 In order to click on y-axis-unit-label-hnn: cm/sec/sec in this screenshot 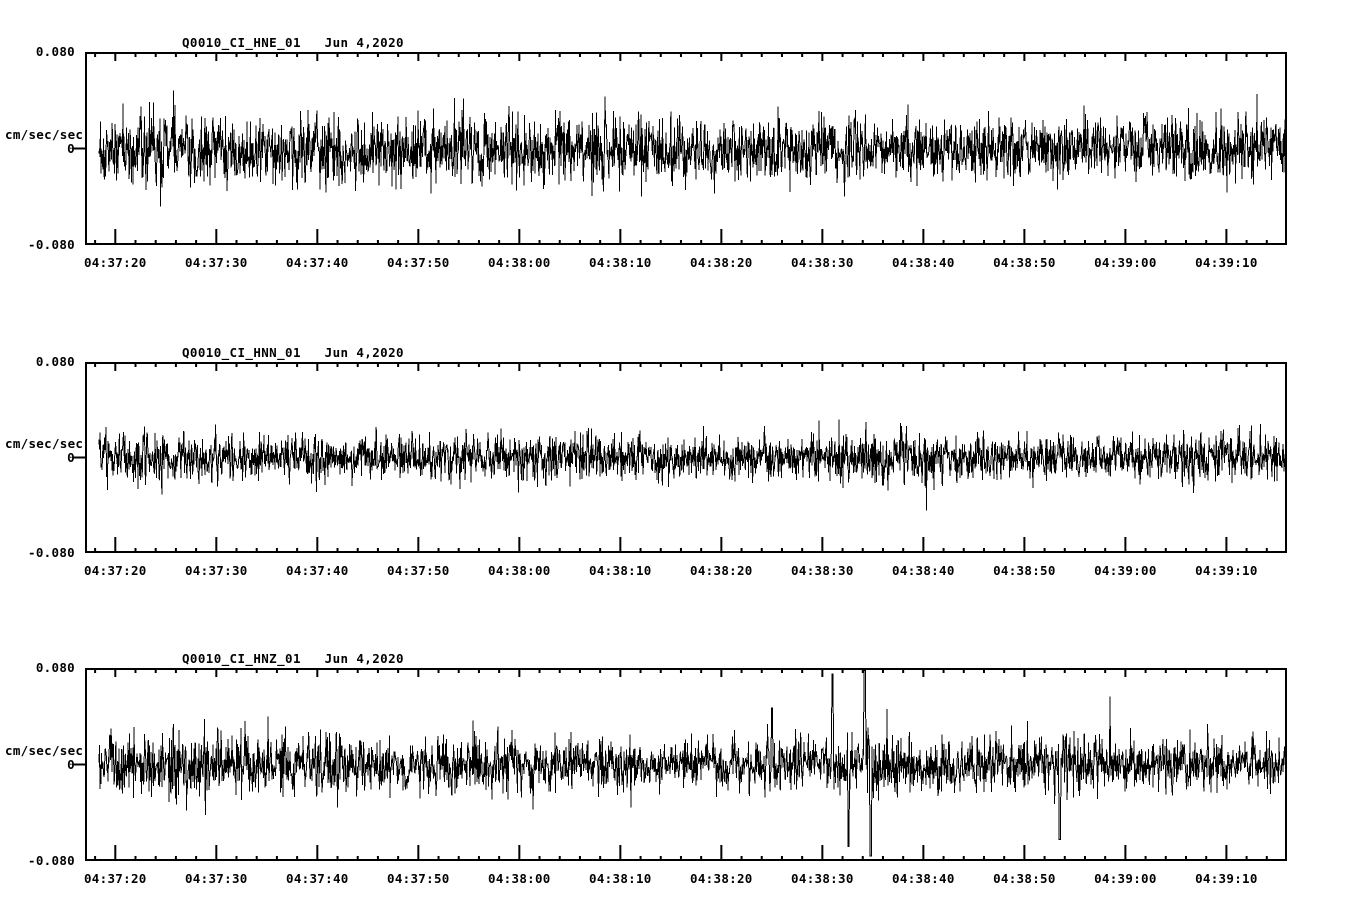, I will do `click(44, 443)`.